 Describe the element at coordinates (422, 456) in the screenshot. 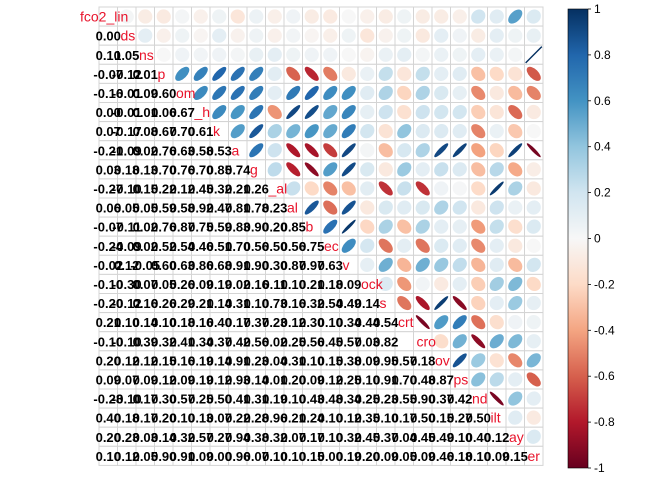

I see `correlation-value-label: 0.09` at that location.